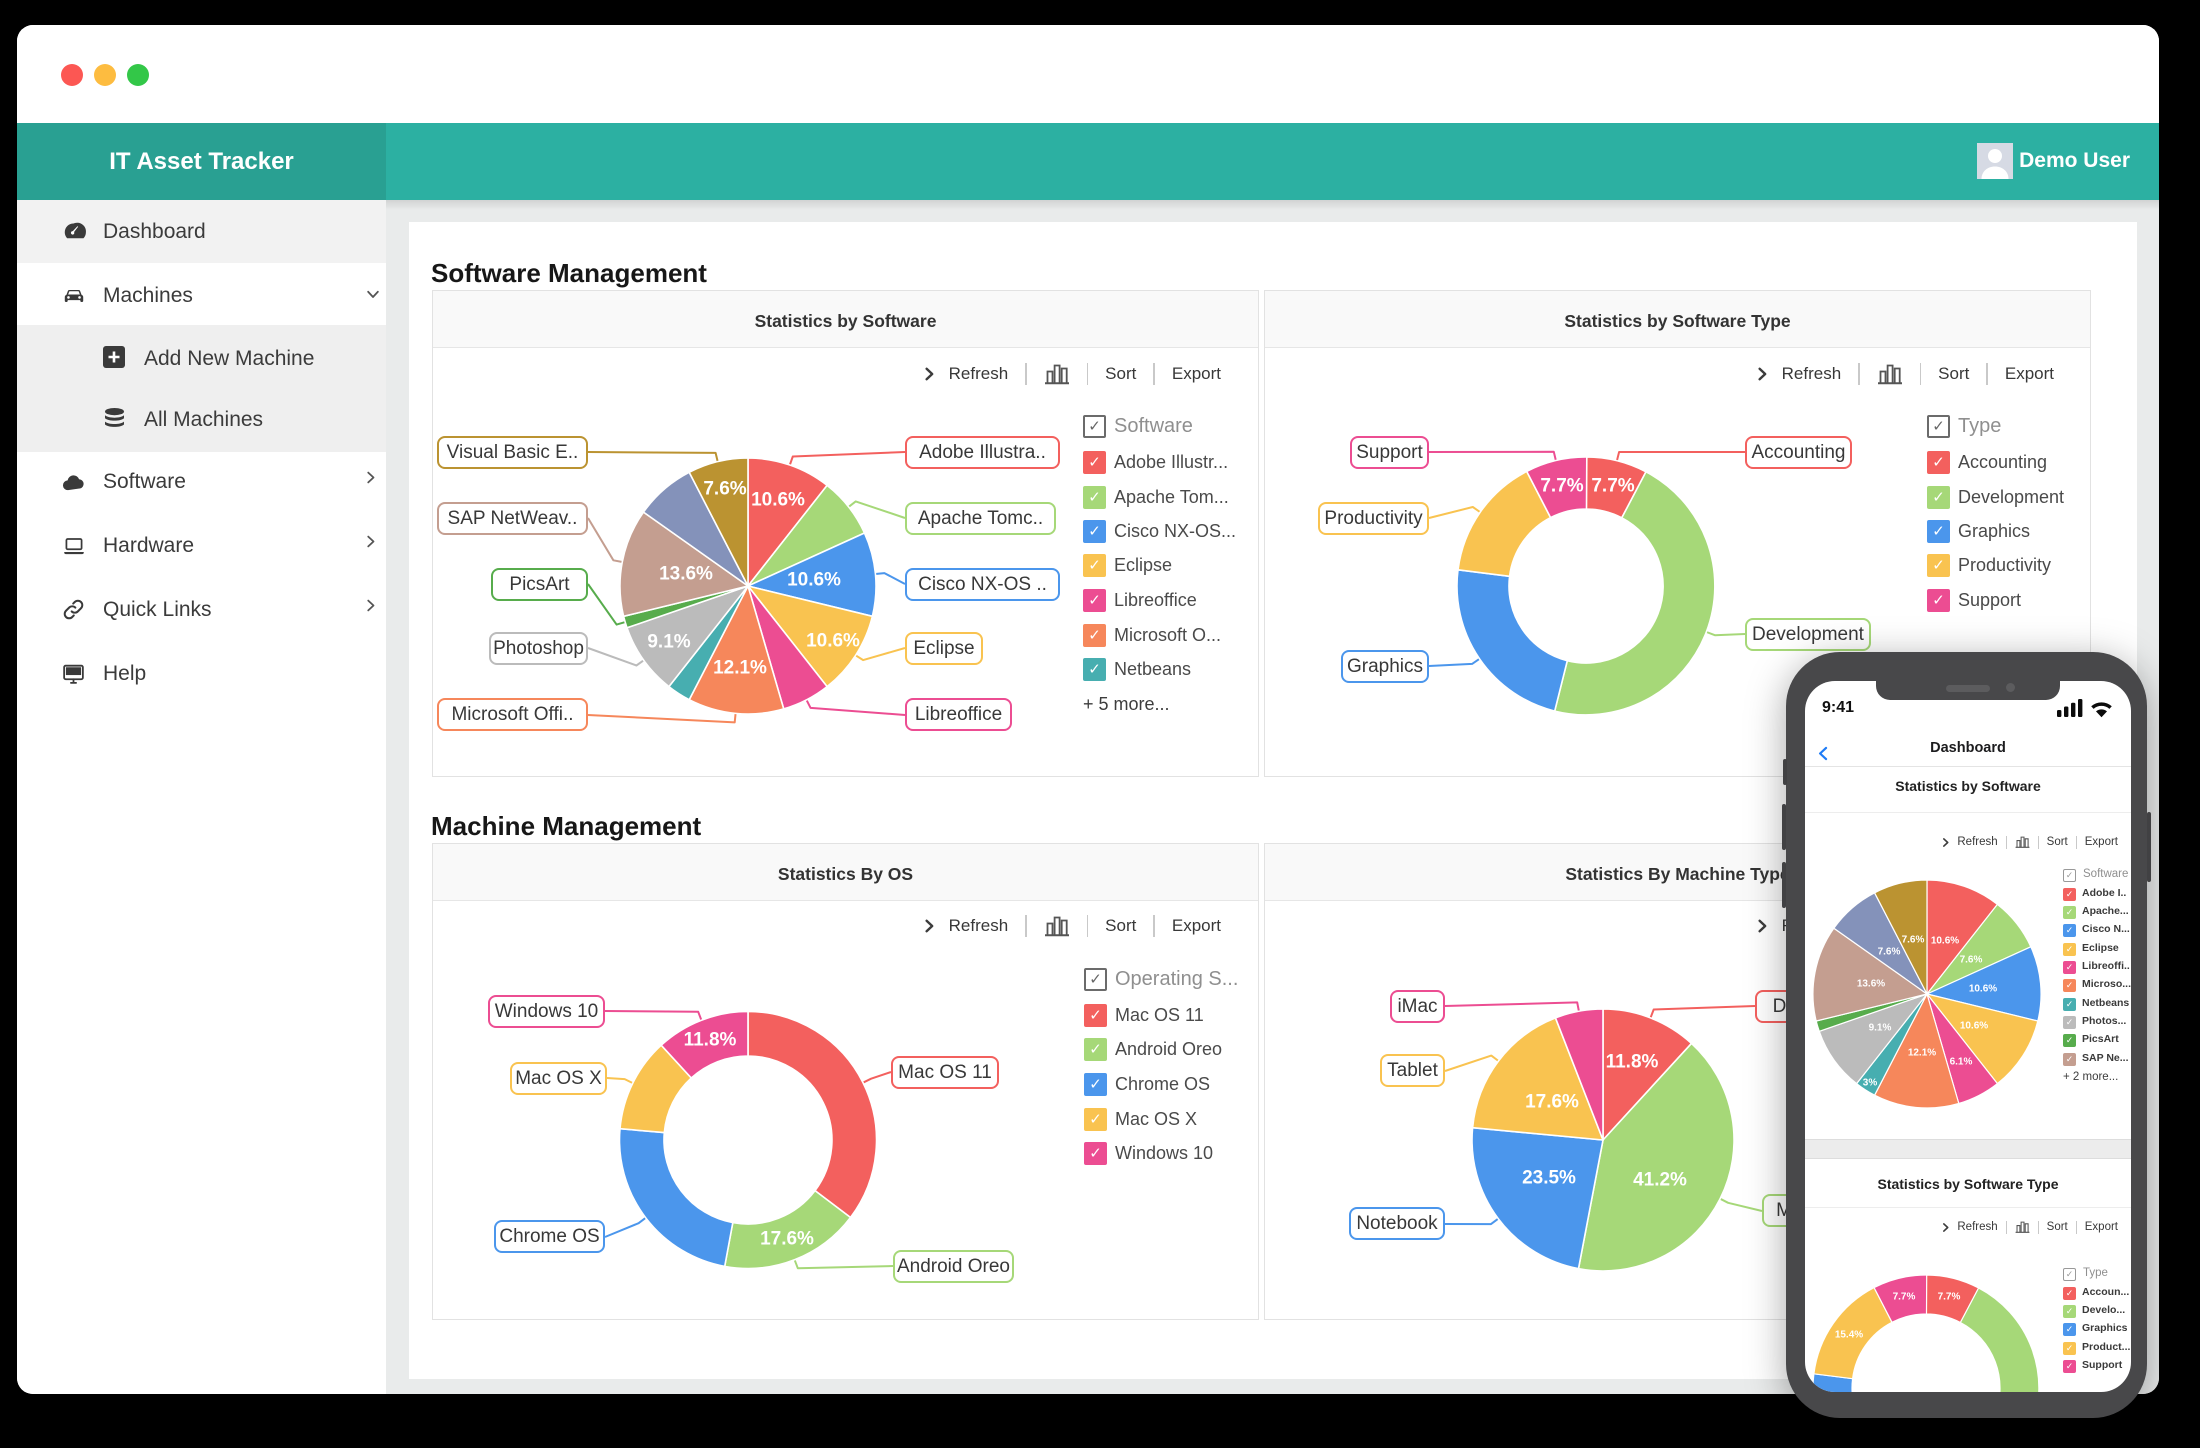  Describe the element at coordinates (1870, 1083) in the screenshot. I see `svg-text: 3%` at that location.